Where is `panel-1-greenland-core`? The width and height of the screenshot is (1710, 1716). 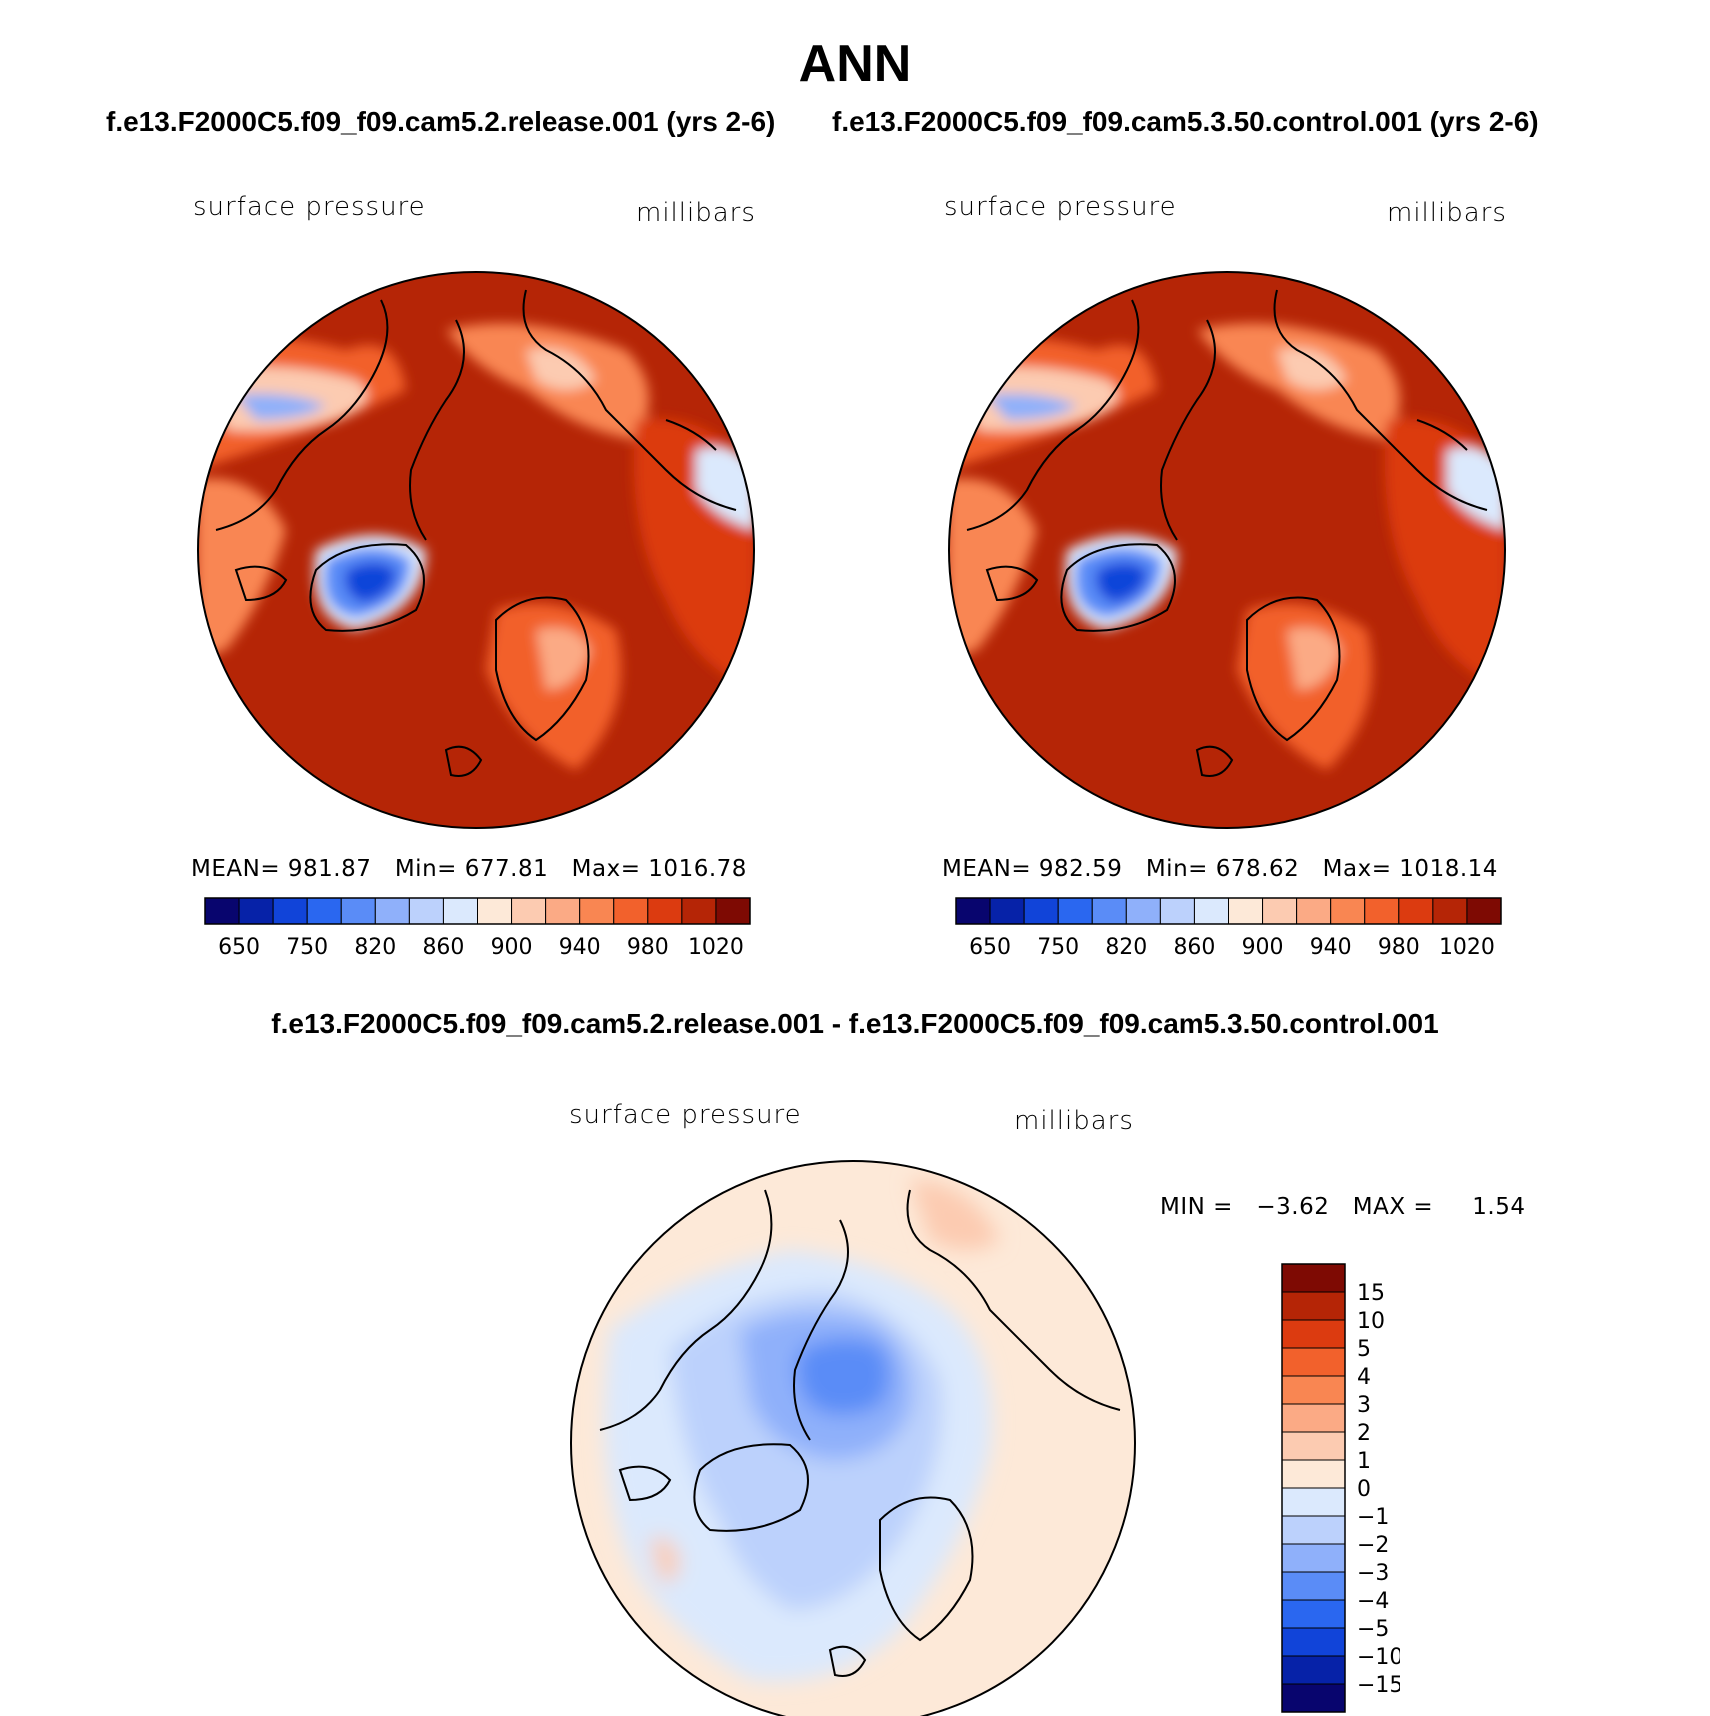 panel-1-greenland-core is located at coordinates (370, 582).